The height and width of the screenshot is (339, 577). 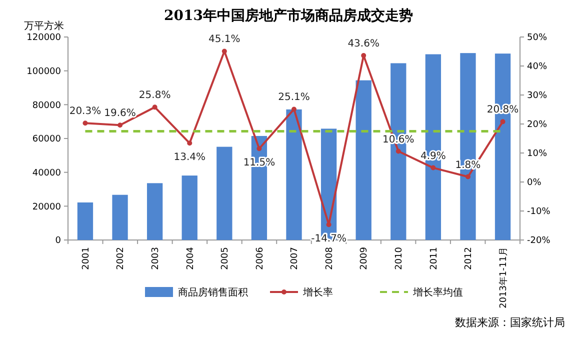 What do you see at coordinates (294, 98) in the screenshot?
I see `data-label: 25.1%` at bounding box center [294, 98].